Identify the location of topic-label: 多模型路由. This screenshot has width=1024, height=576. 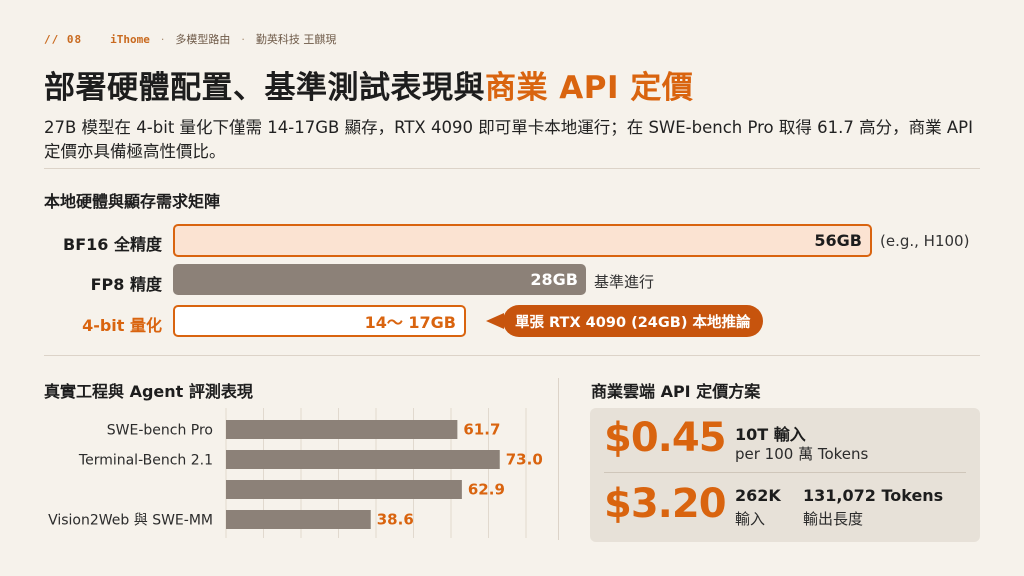
(203, 39).